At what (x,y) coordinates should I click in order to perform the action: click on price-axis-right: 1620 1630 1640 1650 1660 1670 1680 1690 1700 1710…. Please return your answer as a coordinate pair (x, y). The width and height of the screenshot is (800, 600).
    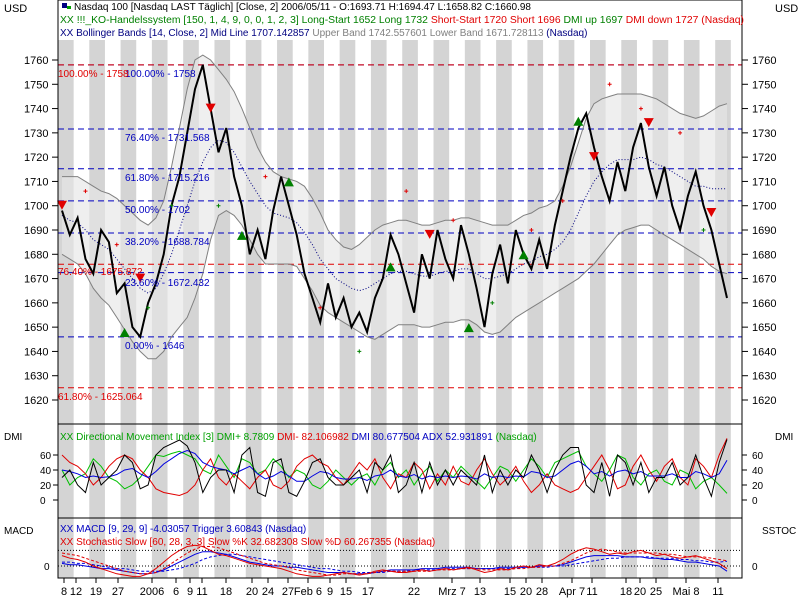
    Looking at the image, I should click on (759, 231).